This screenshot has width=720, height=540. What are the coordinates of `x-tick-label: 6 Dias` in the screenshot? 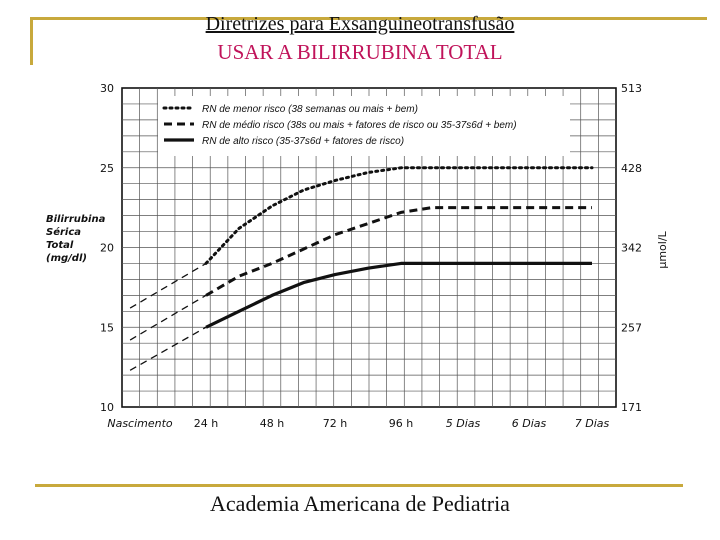 It's located at (529, 423).